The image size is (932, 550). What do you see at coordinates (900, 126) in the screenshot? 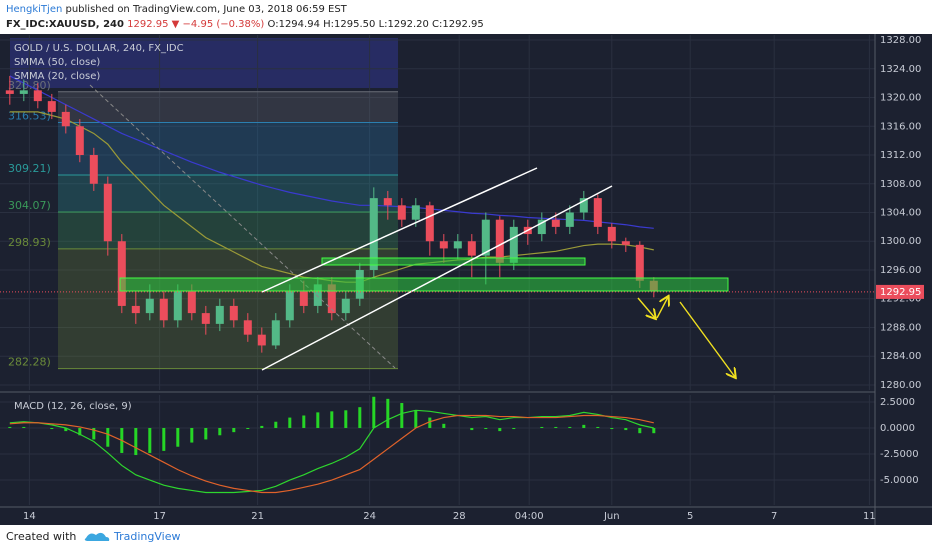
I see `y-tick-label: 1316.00` at bounding box center [900, 126].